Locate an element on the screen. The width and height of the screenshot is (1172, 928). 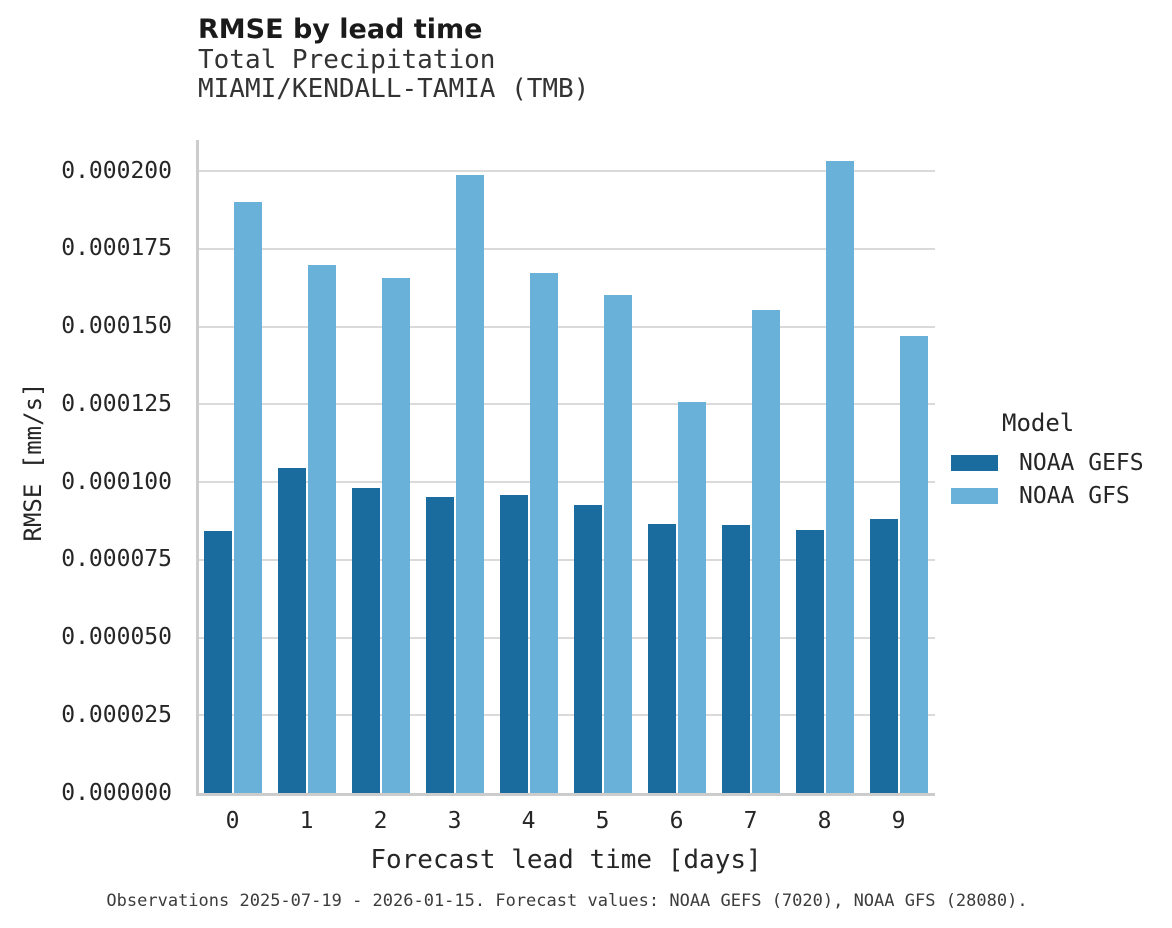
chart-title: RMSE by lead time is located at coordinates (340, 29).